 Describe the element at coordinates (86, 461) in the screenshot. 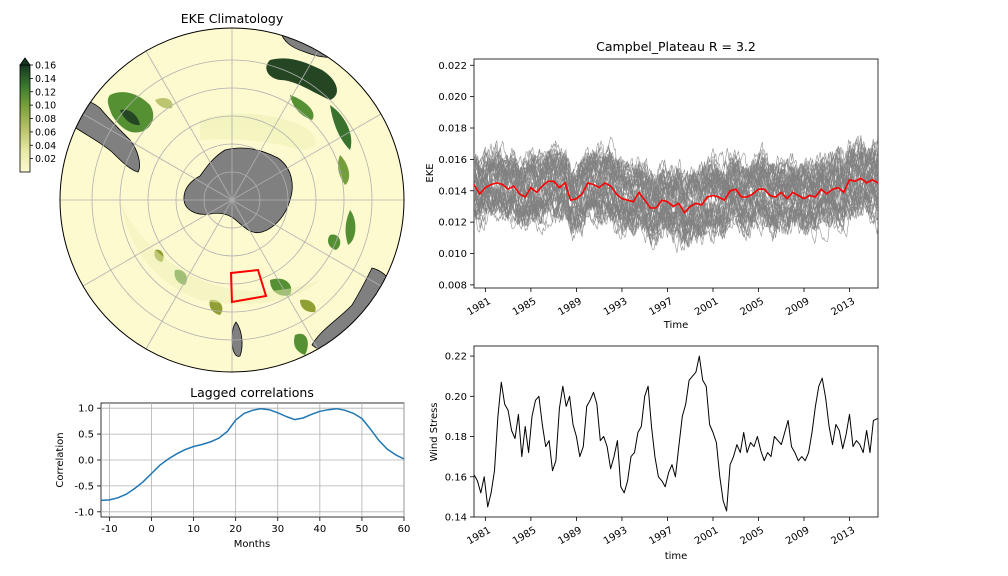

I see `lagged-corr-ytick-label: 0.0` at that location.